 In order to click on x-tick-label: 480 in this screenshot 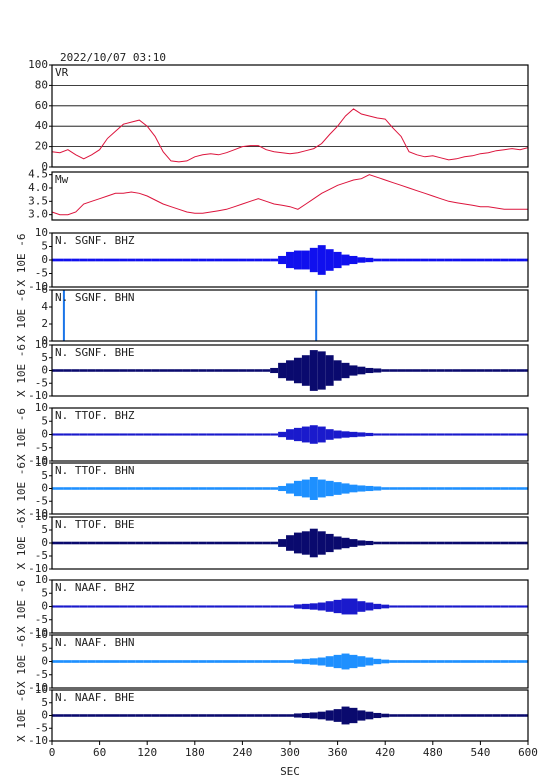, I will do `click(433, 752)`.